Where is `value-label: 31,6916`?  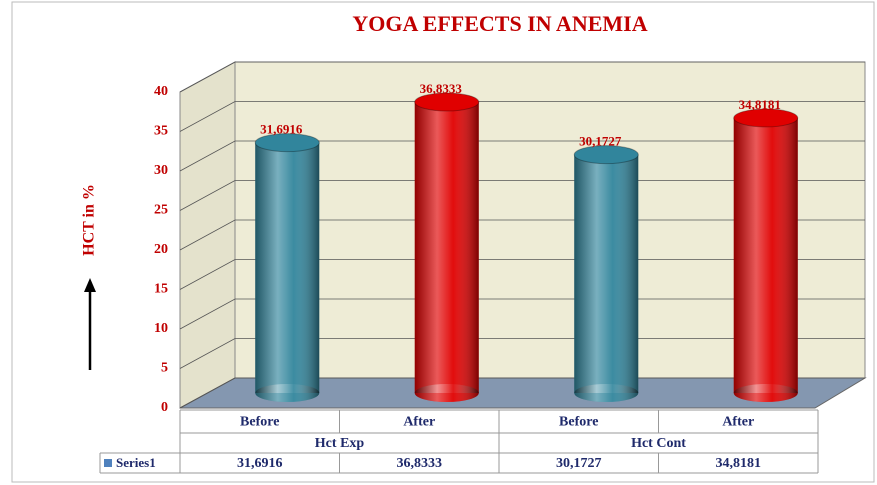
value-label: 31,6916 is located at coordinates (281, 129).